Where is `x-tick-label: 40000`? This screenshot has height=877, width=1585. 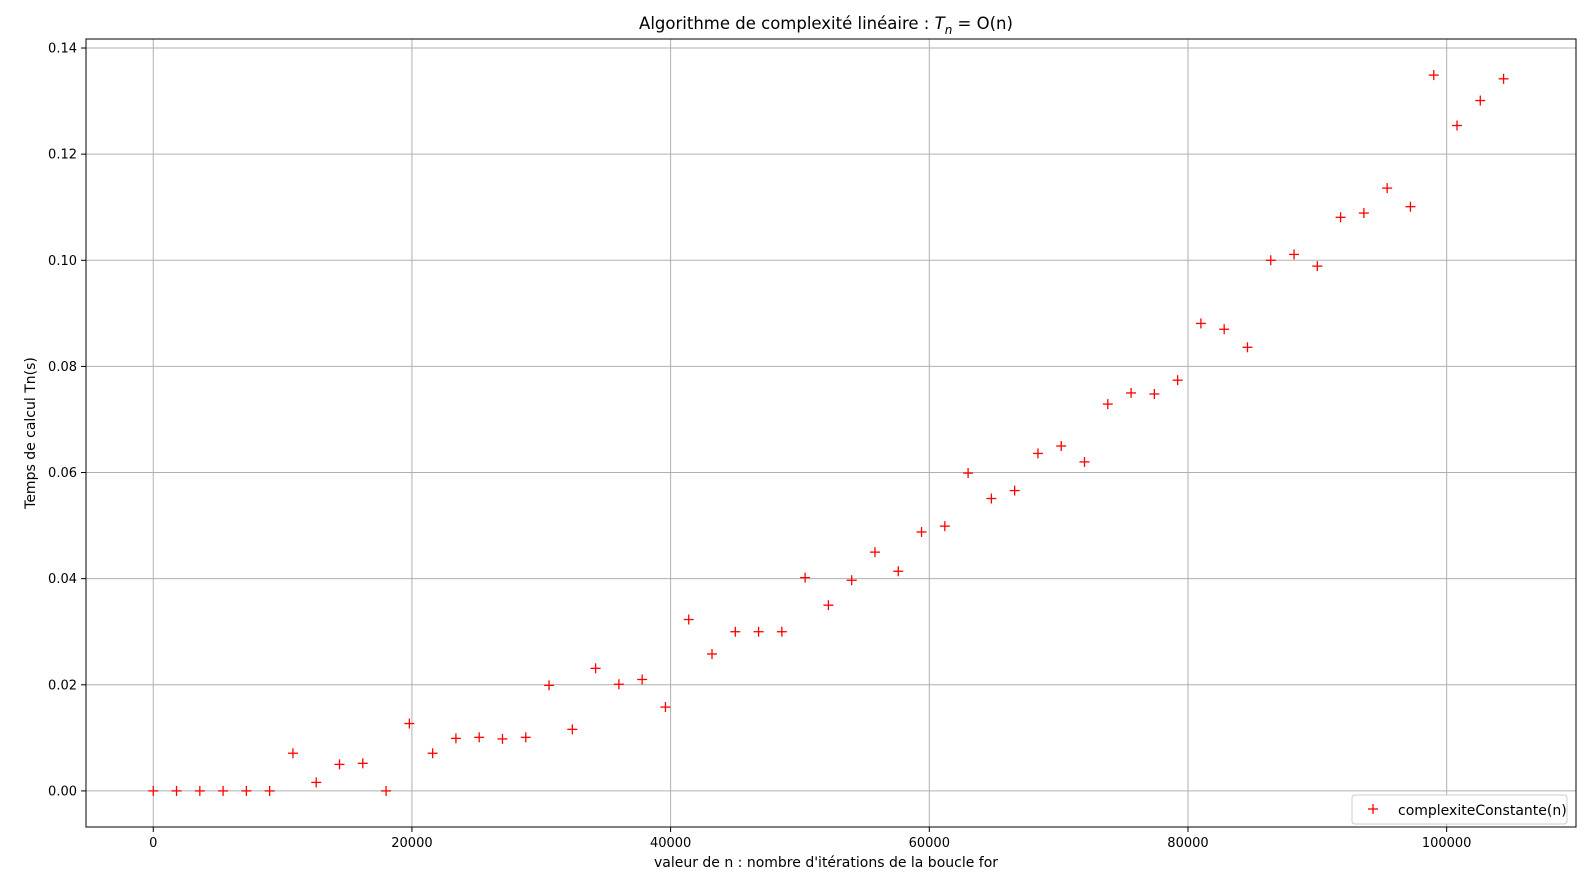 x-tick-label: 40000 is located at coordinates (670, 843).